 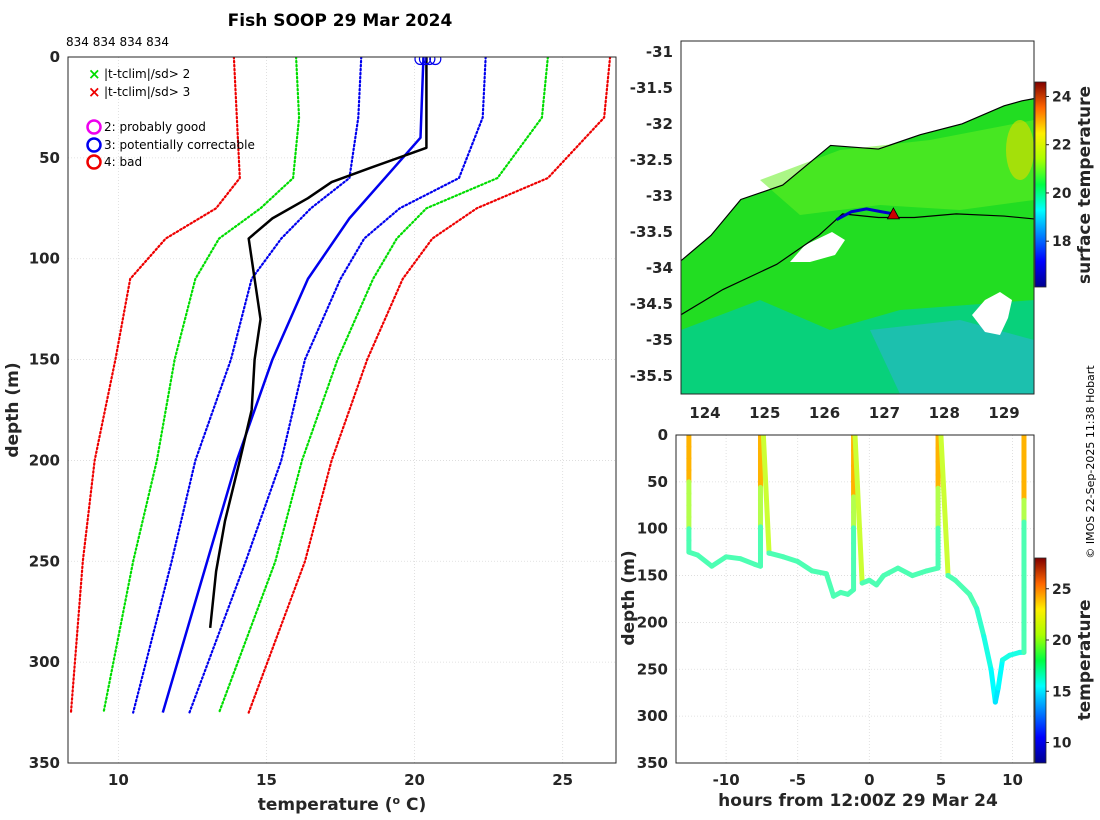 I want to click on map-x-tick-label: 129, so click(x=1003, y=413).